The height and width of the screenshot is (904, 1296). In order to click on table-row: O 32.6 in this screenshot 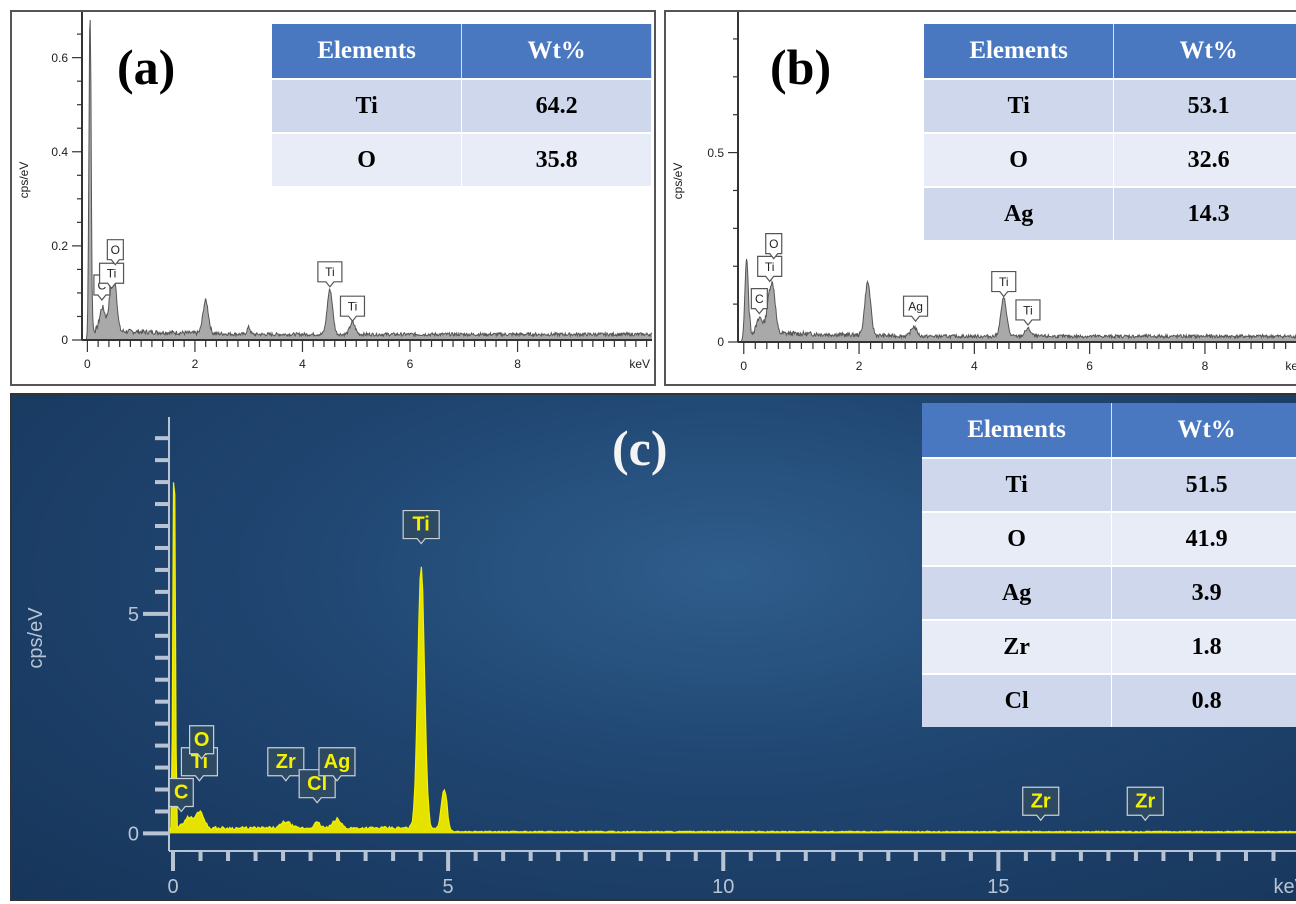, I will do `click(1110, 159)`.